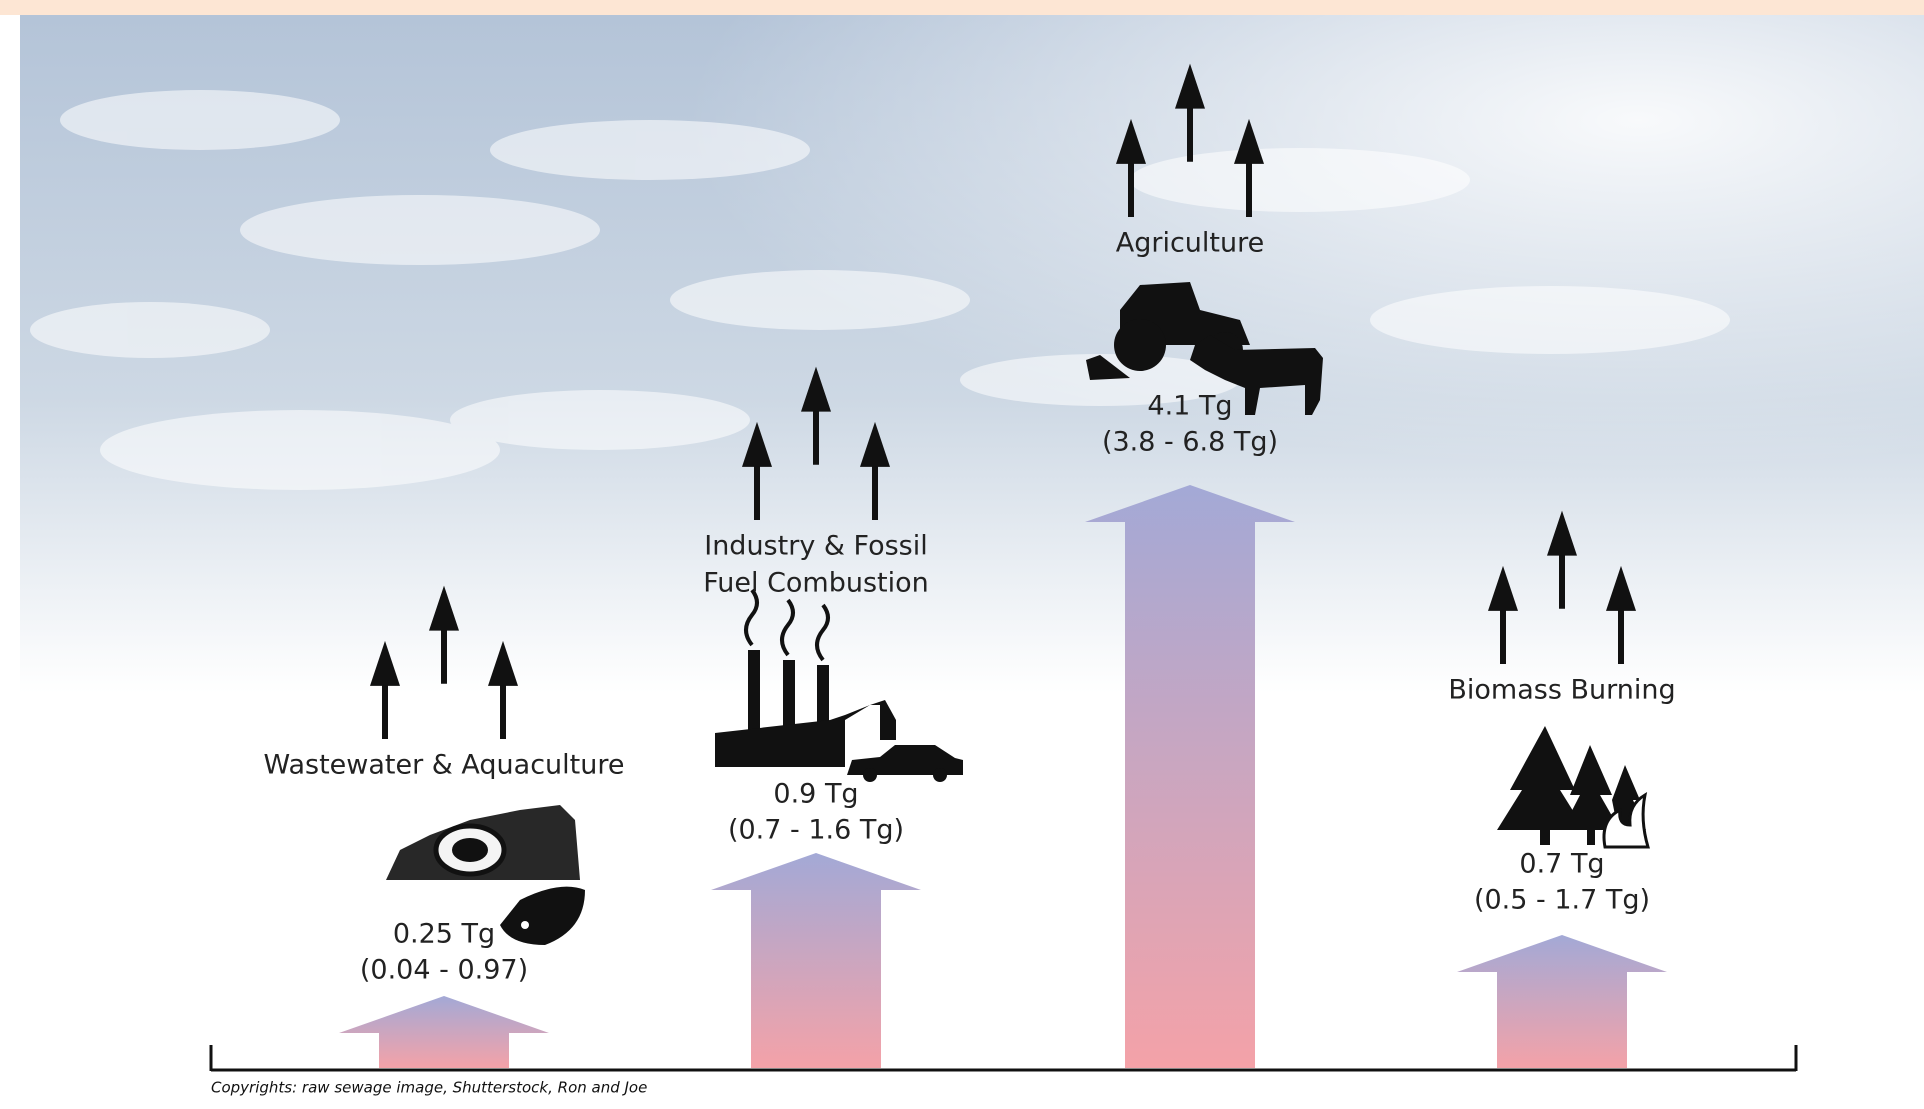  What do you see at coordinates (816, 546) in the screenshot?
I see `source-label: Industry & Fossil` at bounding box center [816, 546].